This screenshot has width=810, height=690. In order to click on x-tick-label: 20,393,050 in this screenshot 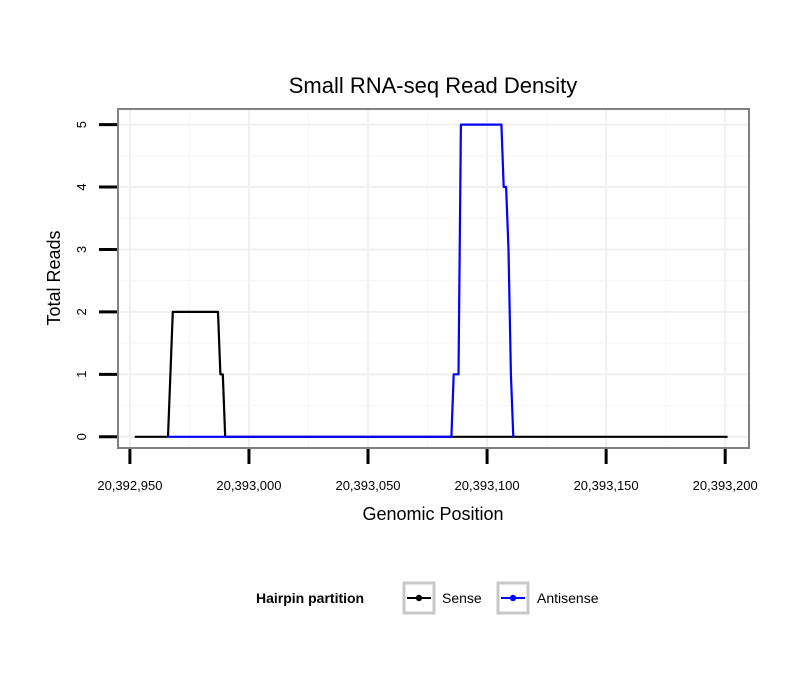, I will do `click(367, 485)`.